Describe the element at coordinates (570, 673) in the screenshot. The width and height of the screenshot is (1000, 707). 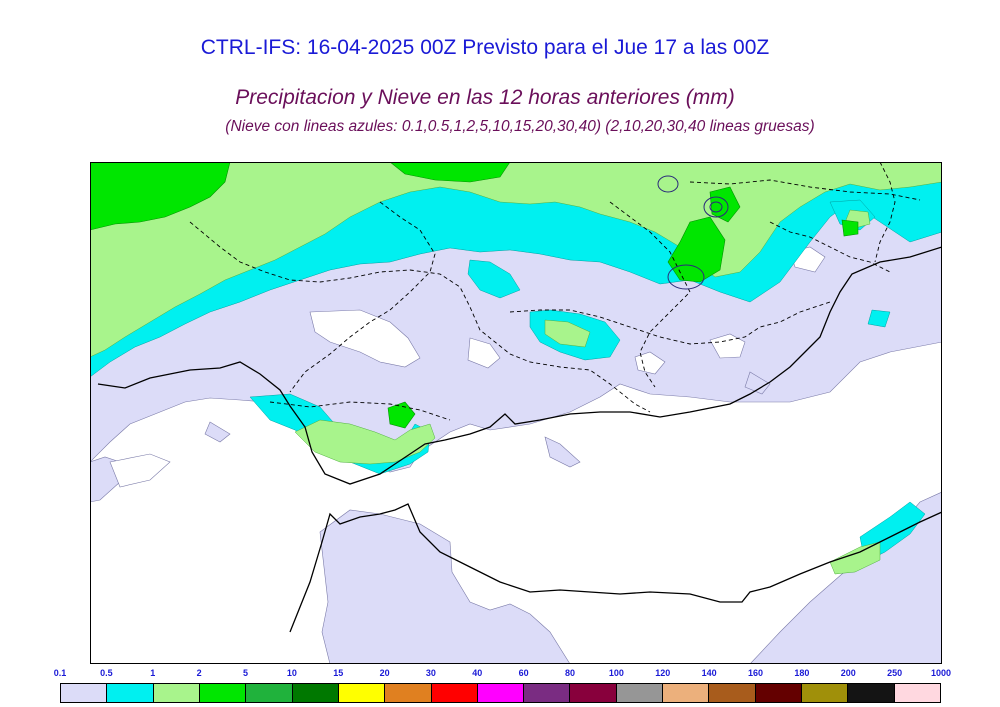
I see `legend-label: 80` at that location.